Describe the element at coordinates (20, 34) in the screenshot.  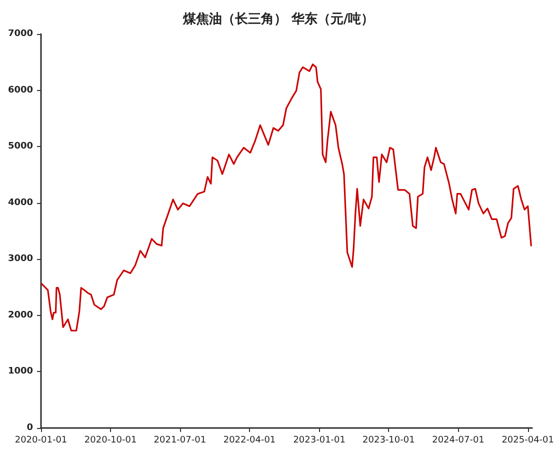
I see `y-tick-label: 7000` at that location.